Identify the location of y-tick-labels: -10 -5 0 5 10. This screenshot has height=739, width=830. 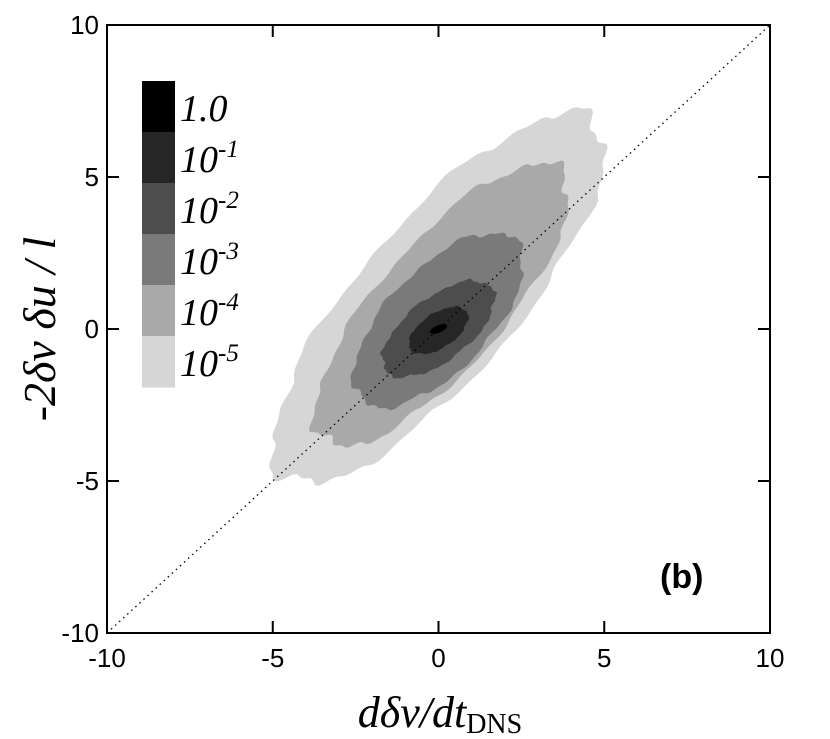
(80, 329).